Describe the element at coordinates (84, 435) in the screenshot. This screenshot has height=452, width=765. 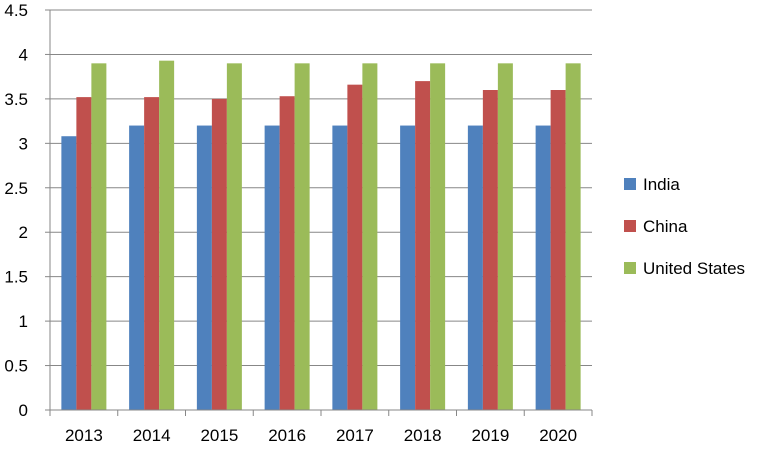
I see `x-tick-label: 2013` at that location.